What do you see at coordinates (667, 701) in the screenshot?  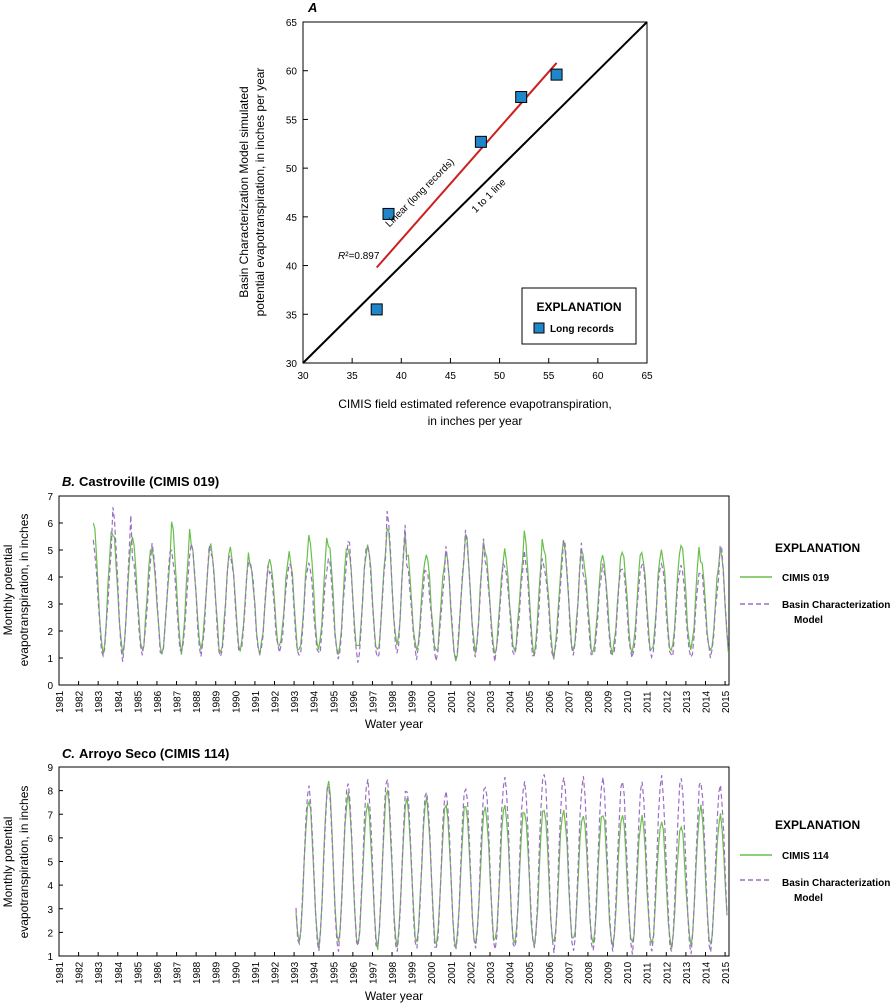 I see `xtick-label: 2012` at bounding box center [667, 701].